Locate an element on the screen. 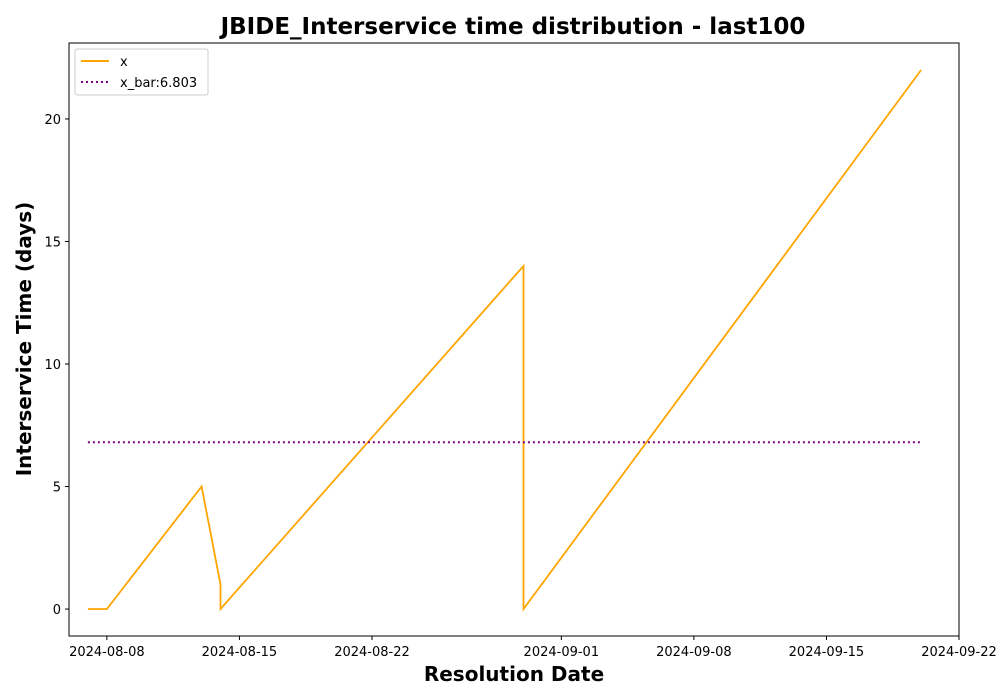 The height and width of the screenshot is (700, 1000). y-tick-label: 5 is located at coordinates (57, 488).